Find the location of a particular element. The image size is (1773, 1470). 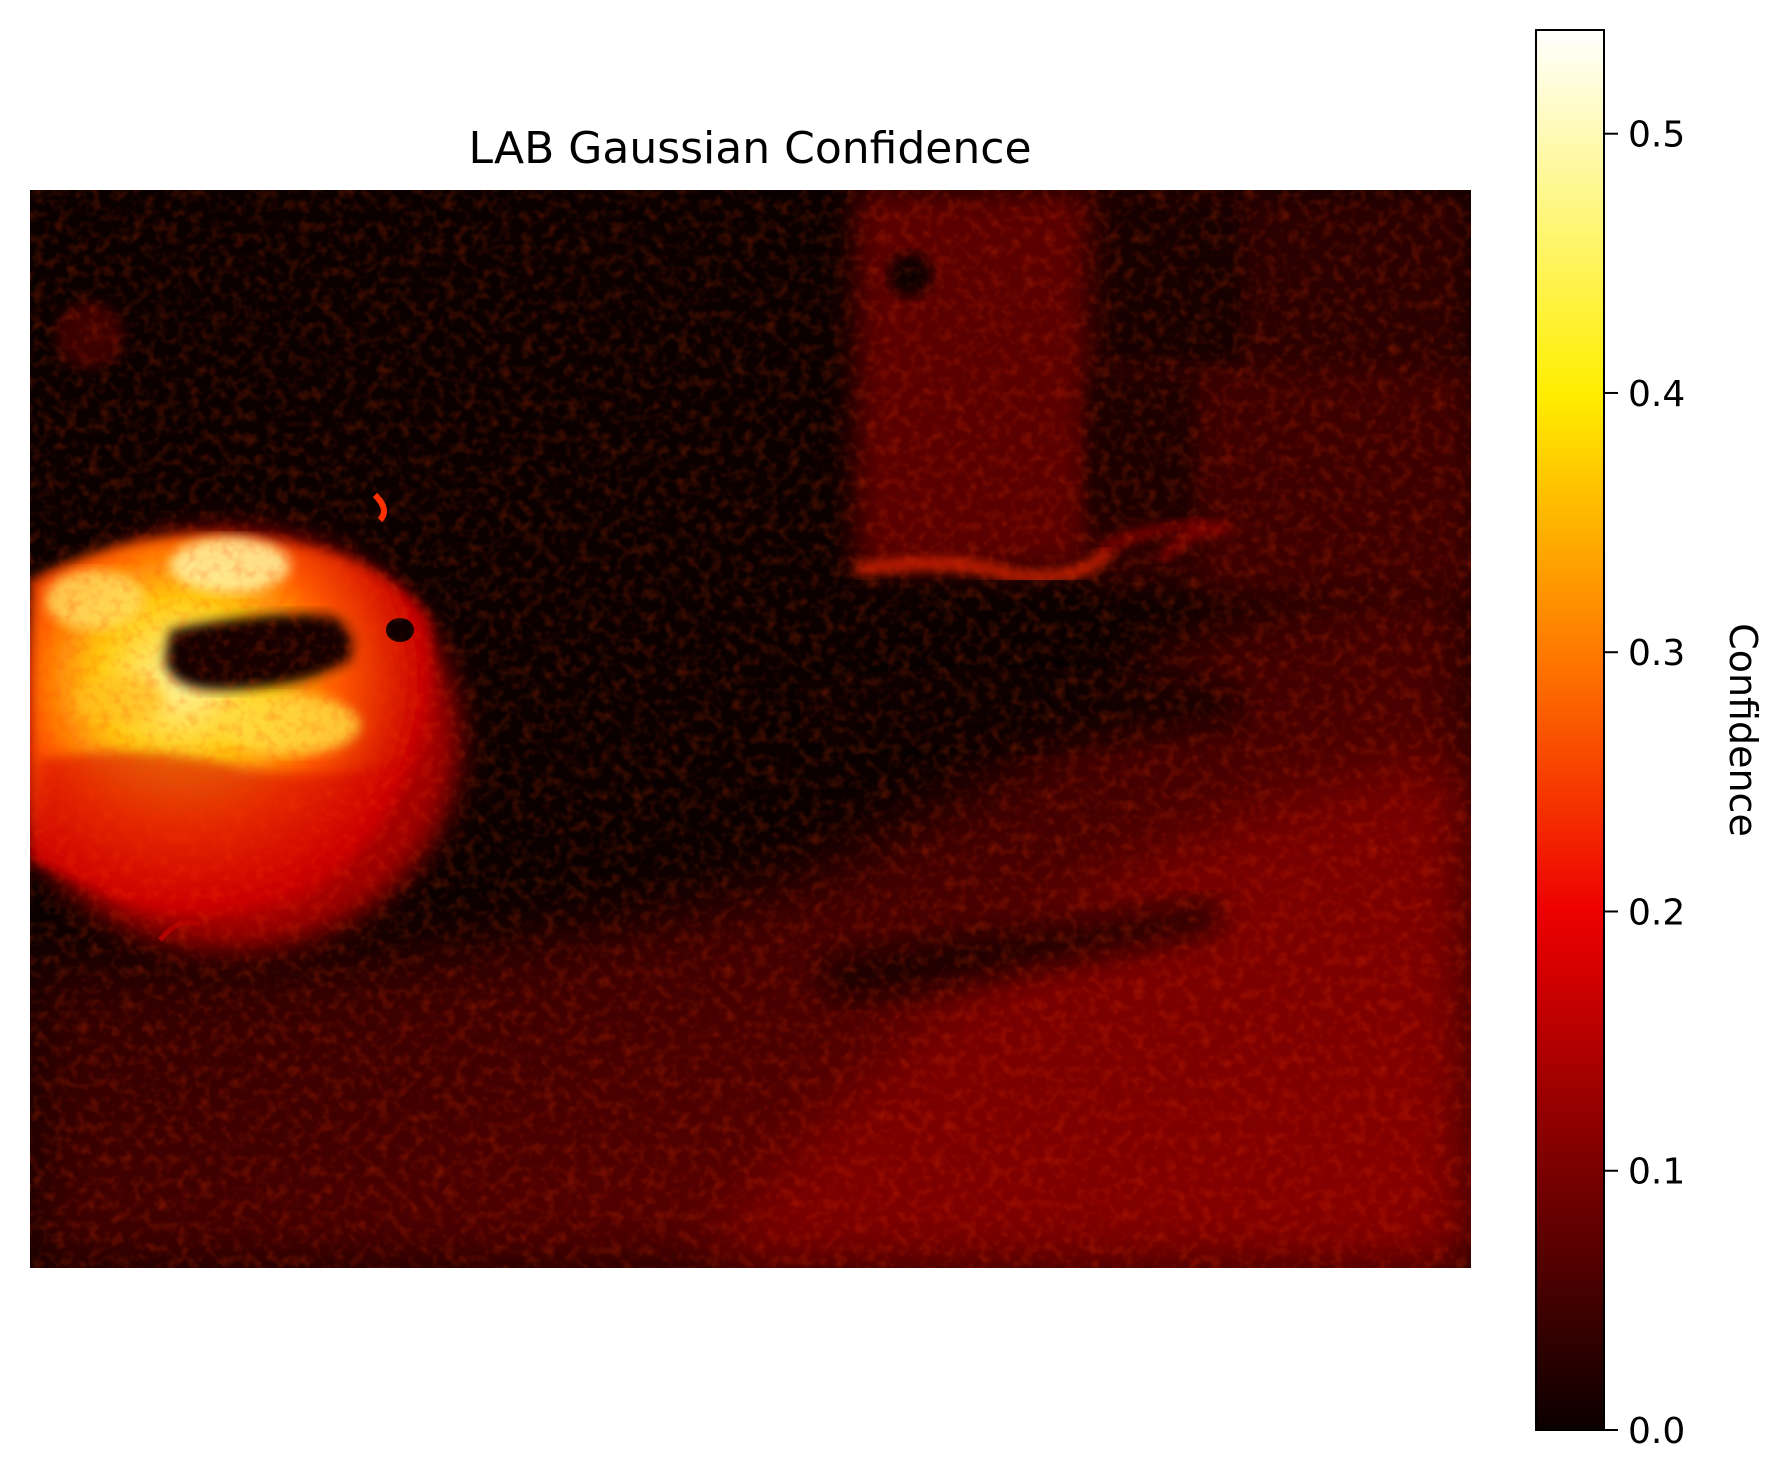

colorbar-tick-label: 0.0 is located at coordinates (1656, 1431).